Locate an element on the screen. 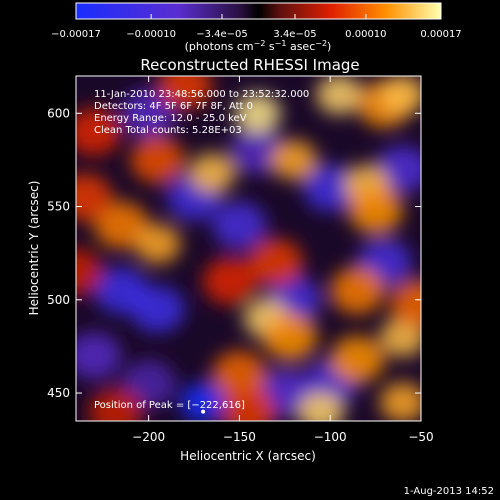  colorbar-tick-label: −0.00017 is located at coordinates (76, 34).